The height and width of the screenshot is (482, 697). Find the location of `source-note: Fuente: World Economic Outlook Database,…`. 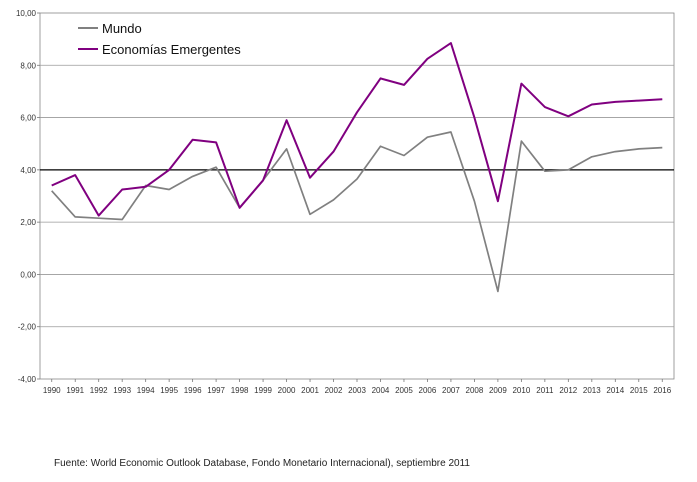

source-note: Fuente: World Economic Outlook Database,… is located at coordinates (262, 463).